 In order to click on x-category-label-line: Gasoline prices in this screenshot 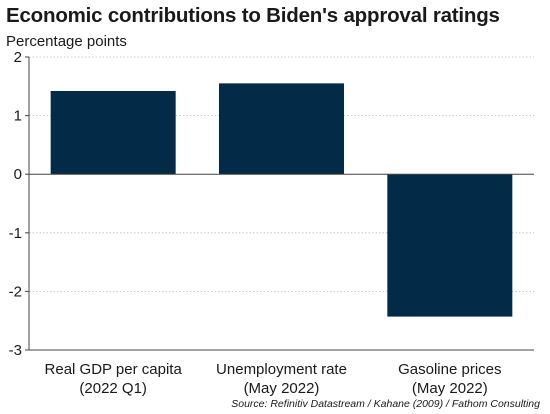, I will do `click(449, 369)`.